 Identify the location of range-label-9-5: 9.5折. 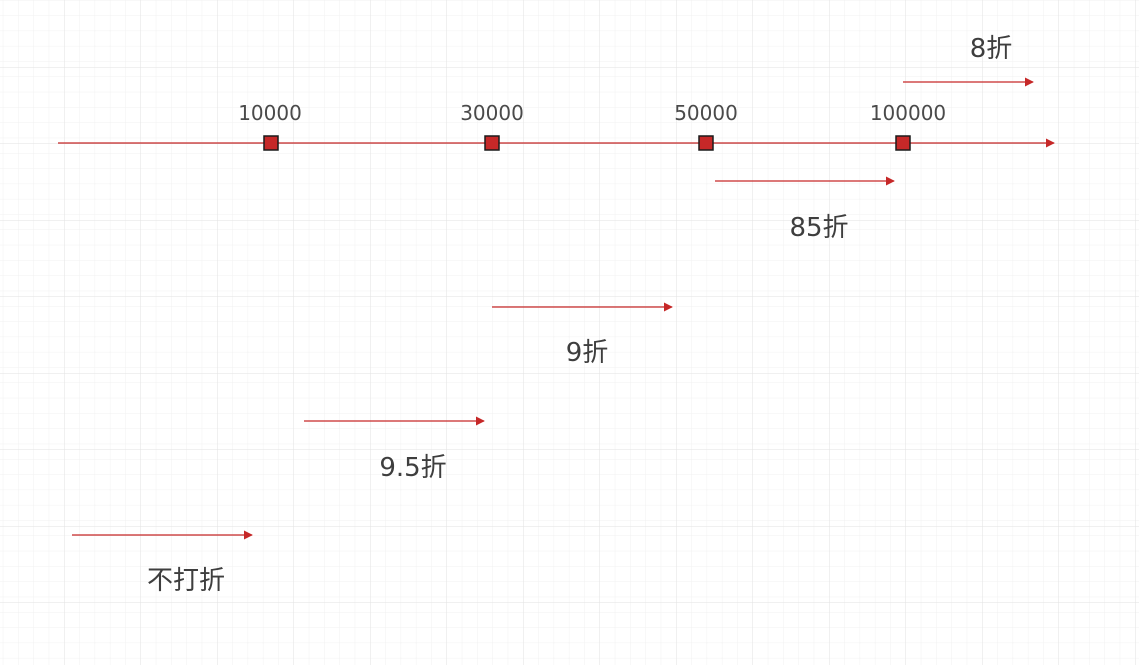
(412, 468).